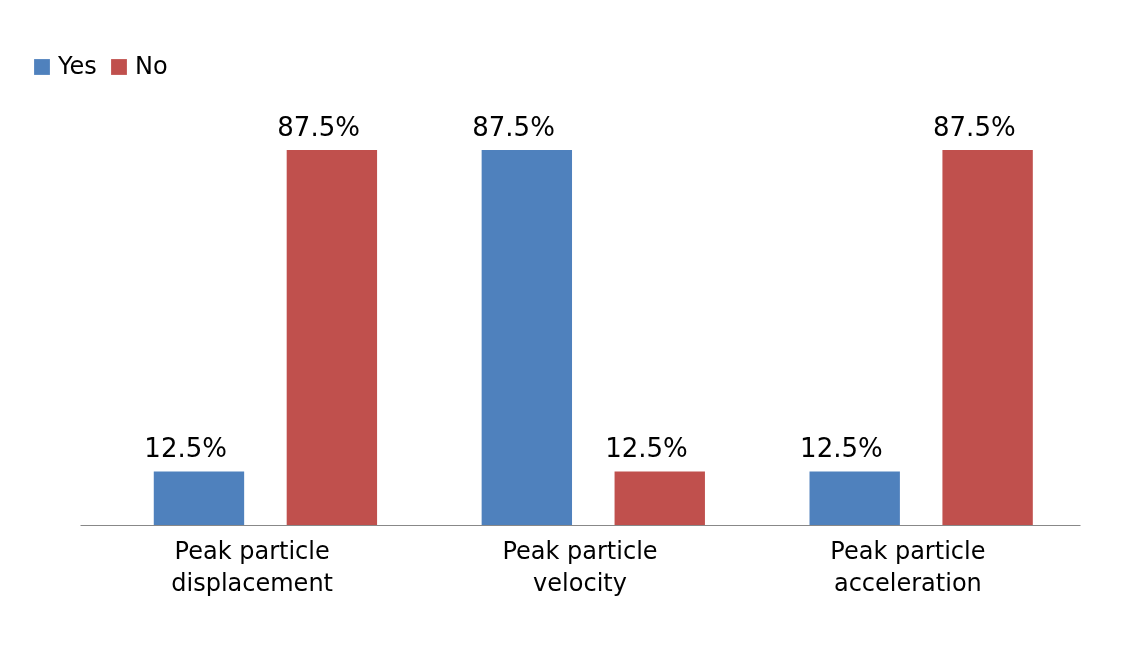  Describe the element at coordinates (908, 566) in the screenshot. I see `x-tick-label: Peak particle acceleration` at that location.